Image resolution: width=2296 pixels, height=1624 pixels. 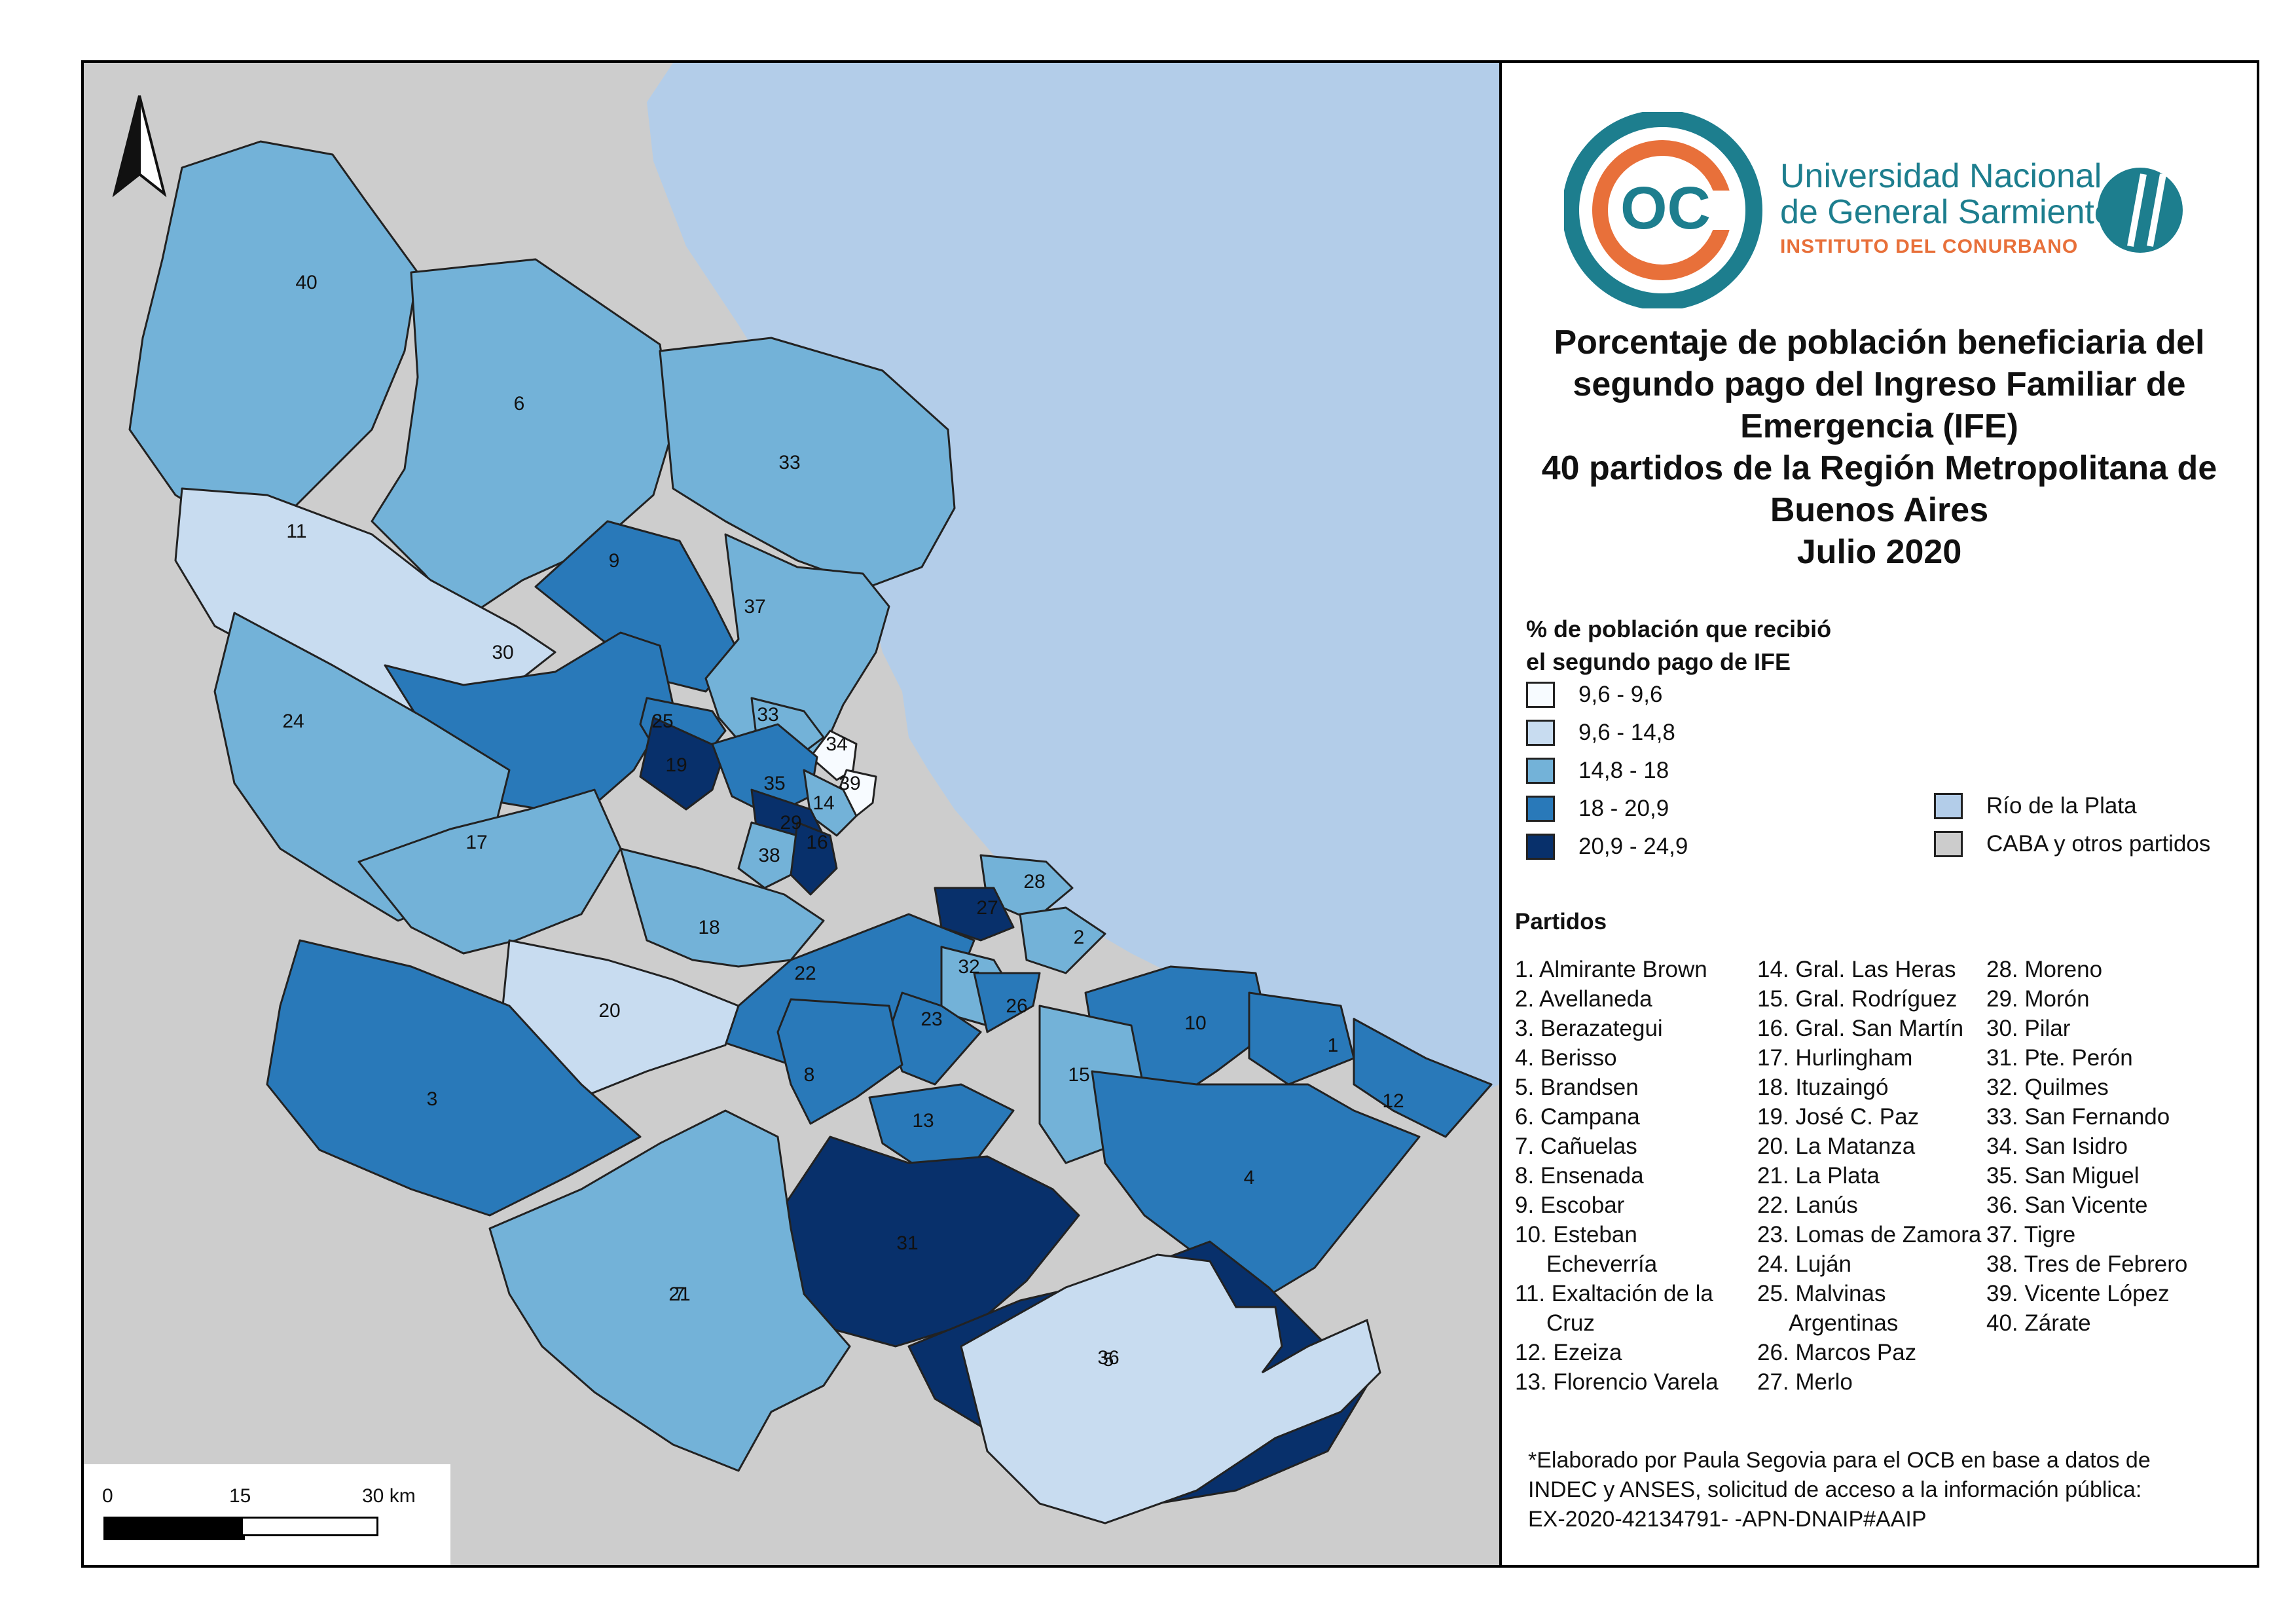 What do you see at coordinates (2057, 1146) in the screenshot?
I see `partido-list-item: 34. San Isidro` at bounding box center [2057, 1146].